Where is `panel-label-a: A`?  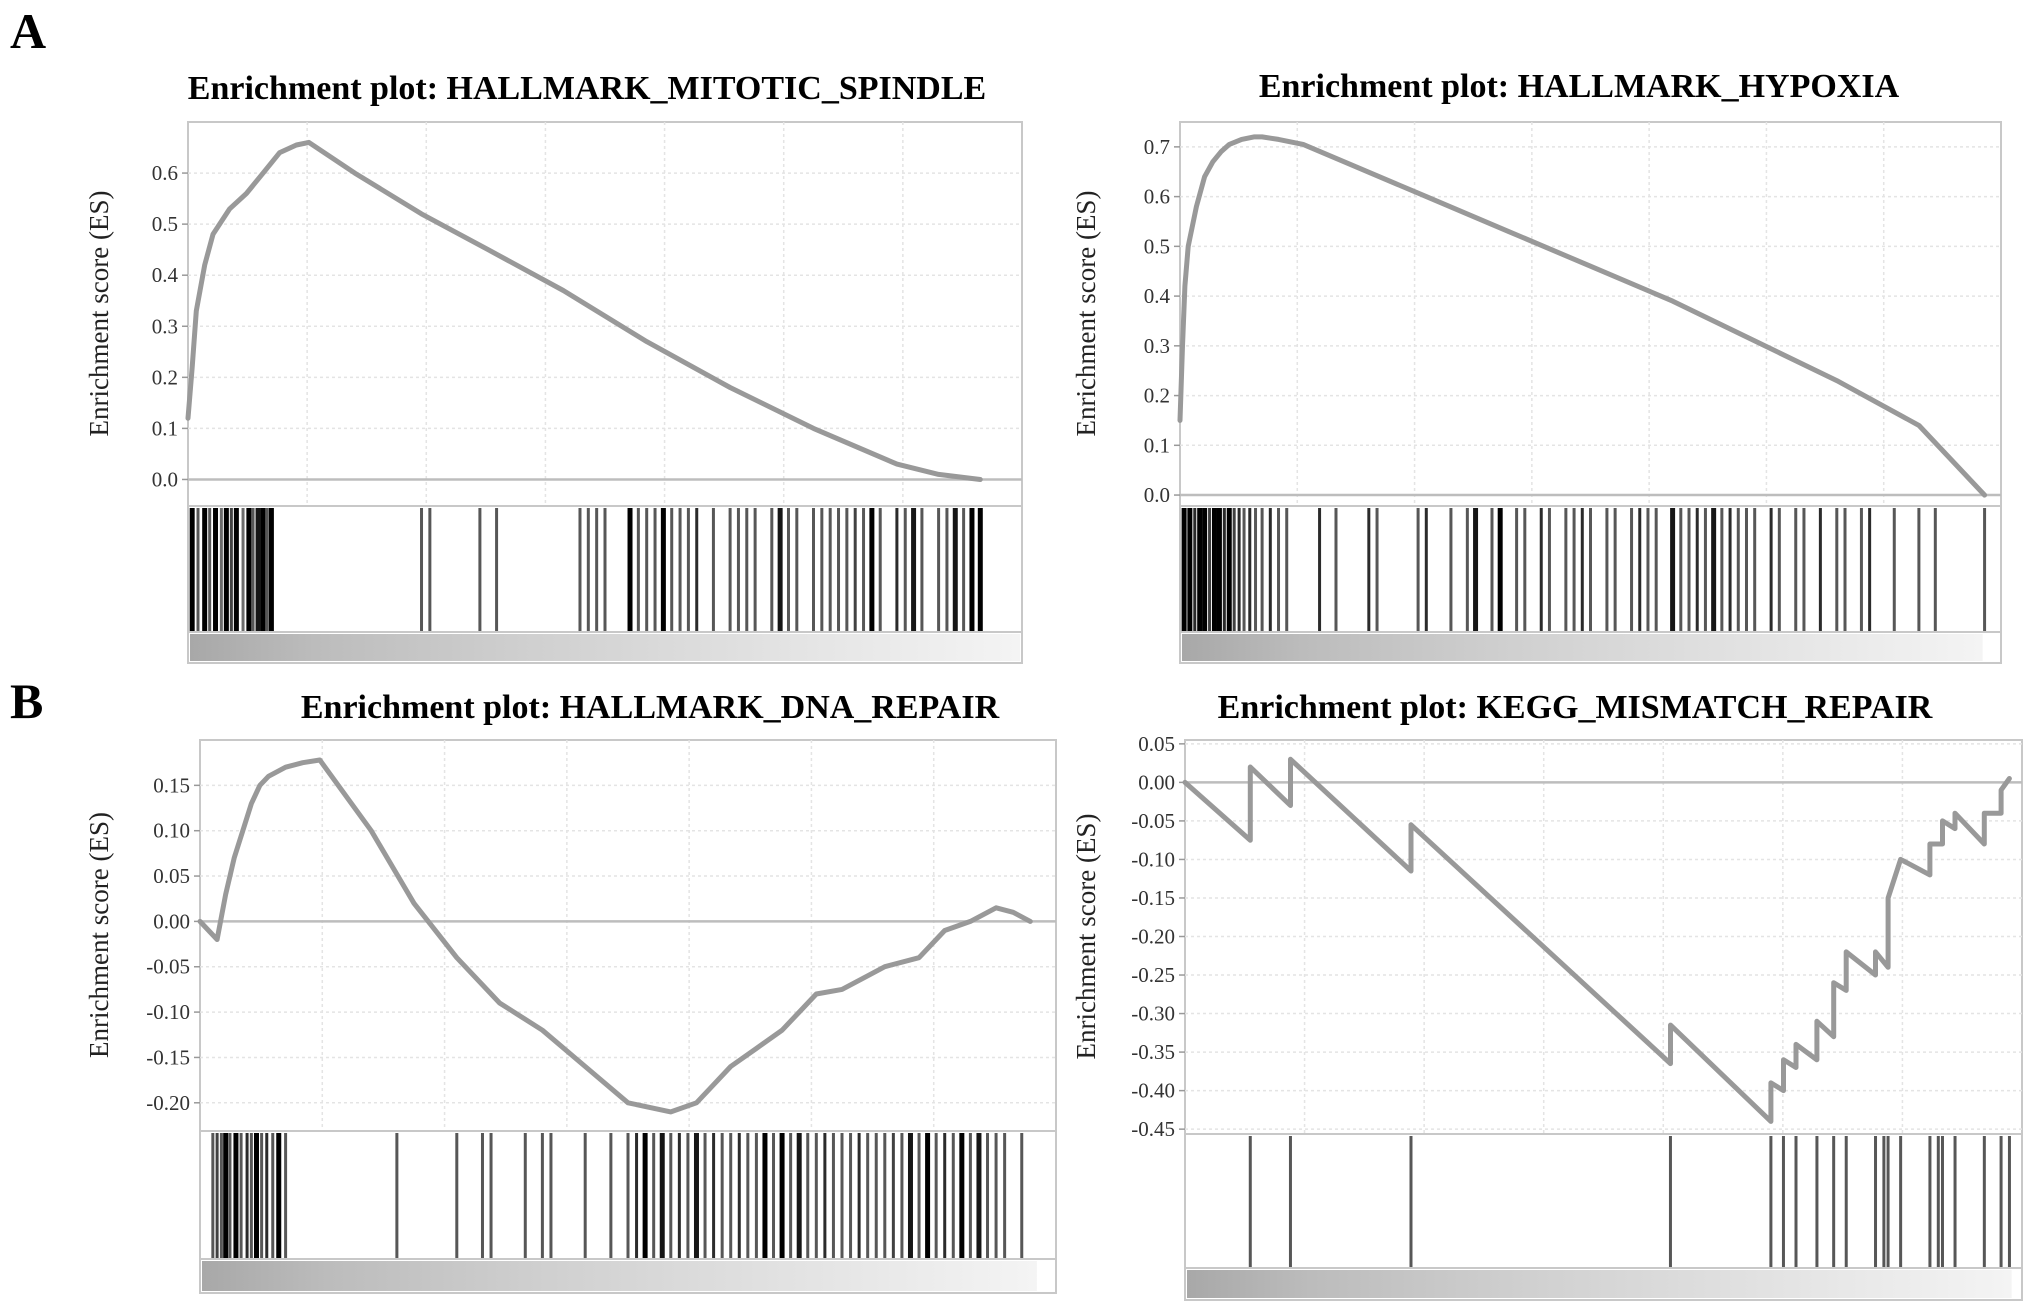 panel-label-a: A is located at coordinates (28, 31).